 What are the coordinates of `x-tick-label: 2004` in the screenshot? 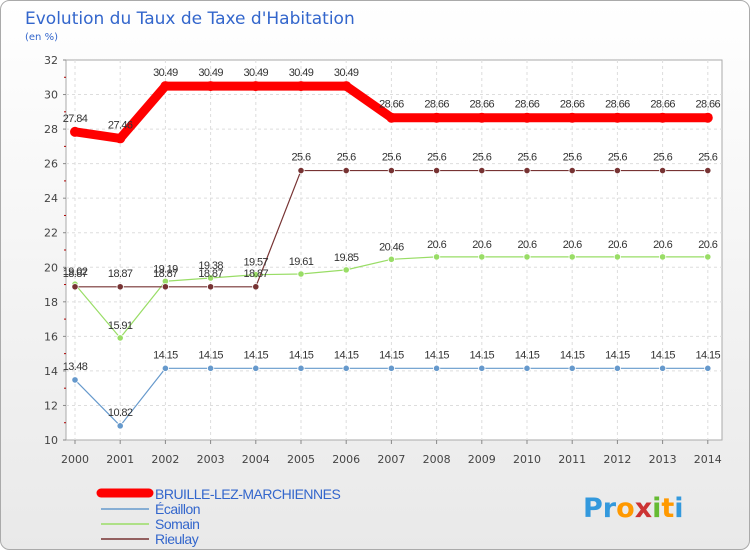 It's located at (256, 459).